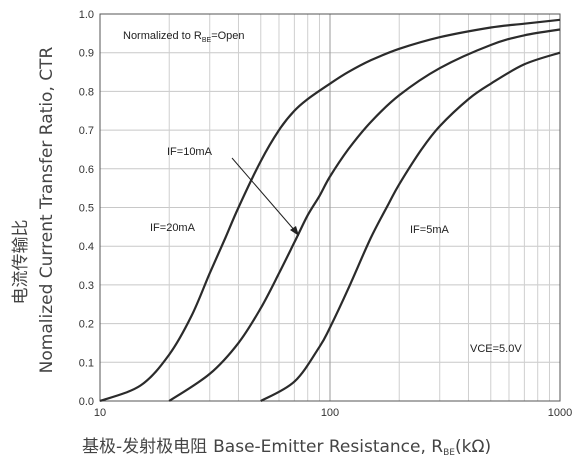  What do you see at coordinates (47, 209) in the screenshot?
I see `y-axis-title: Nomalized Current Transfer Ratio, CTR` at bounding box center [47, 209].